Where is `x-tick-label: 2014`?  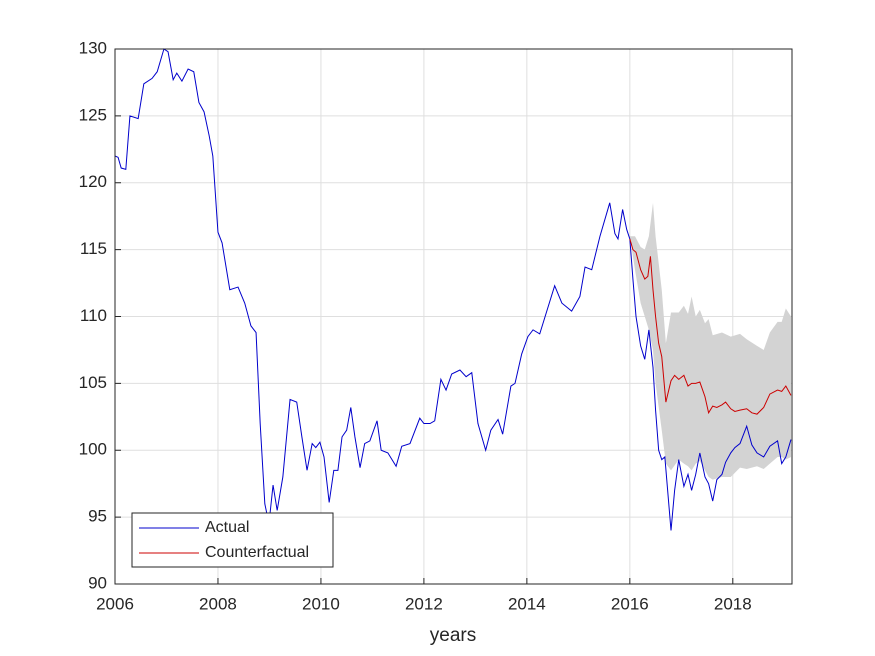 x-tick-label: 2014 is located at coordinates (527, 603).